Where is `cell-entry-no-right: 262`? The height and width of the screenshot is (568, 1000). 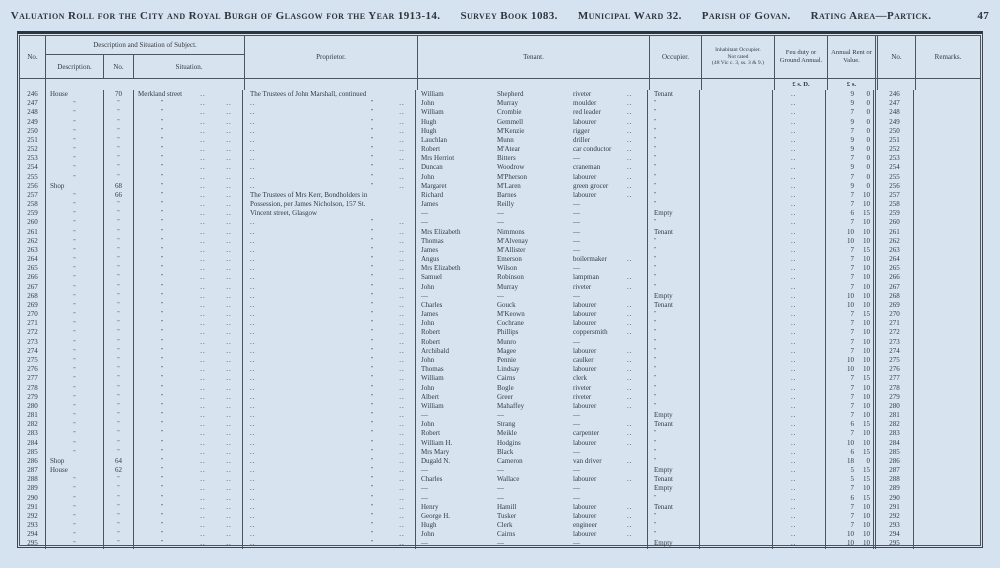
cell-entry-no-right: 262 is located at coordinates (895, 241).